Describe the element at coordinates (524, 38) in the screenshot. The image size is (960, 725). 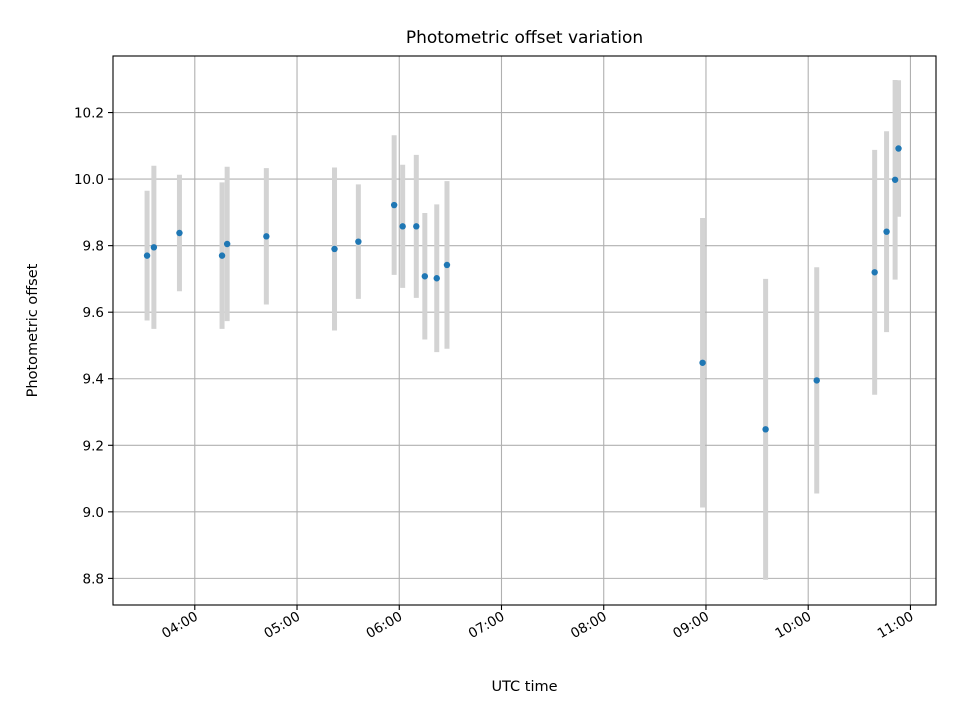
I see `chart-title: Photometric offset variation` at that location.